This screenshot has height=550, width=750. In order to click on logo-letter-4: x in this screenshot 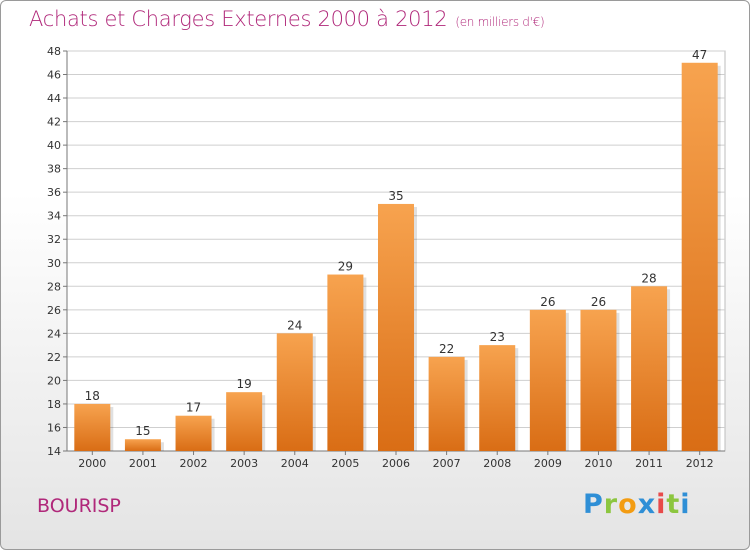, I will do `click(647, 504)`.